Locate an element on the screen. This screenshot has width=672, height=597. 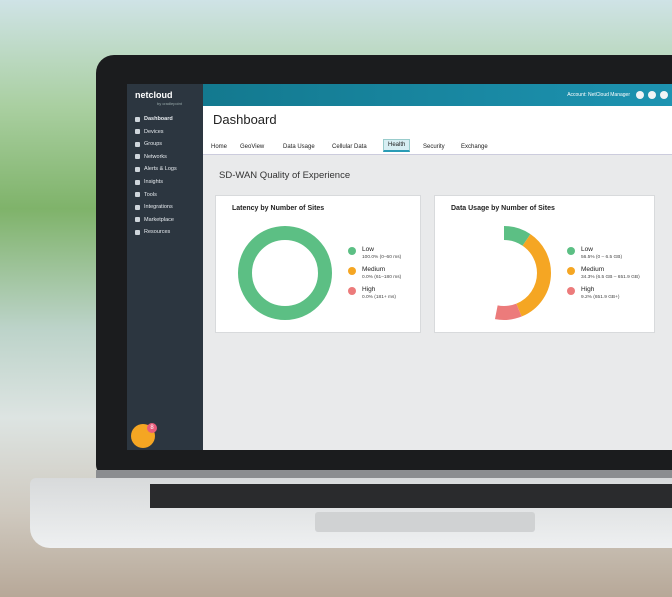
nav-label: Groups is located at coordinates (153, 144).